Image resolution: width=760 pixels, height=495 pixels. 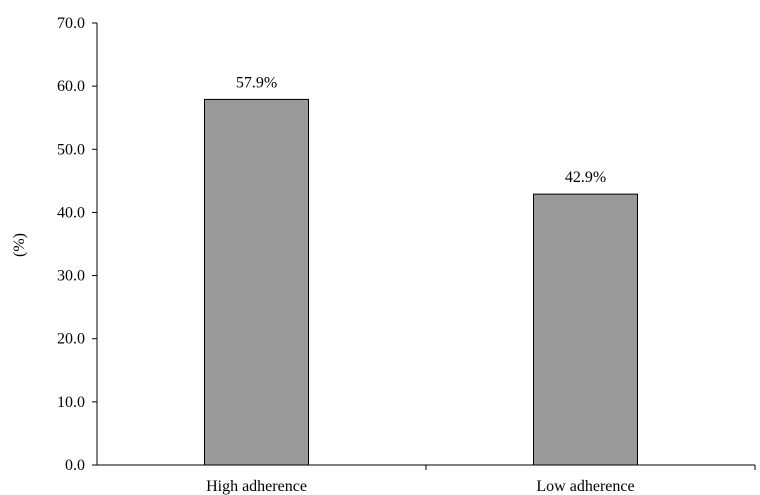 What do you see at coordinates (77, 244) in the screenshot?
I see `y-axis-ticks: 0.0 10.0 20.0 30.0 40.0 50.0 60.0 70.0` at bounding box center [77, 244].